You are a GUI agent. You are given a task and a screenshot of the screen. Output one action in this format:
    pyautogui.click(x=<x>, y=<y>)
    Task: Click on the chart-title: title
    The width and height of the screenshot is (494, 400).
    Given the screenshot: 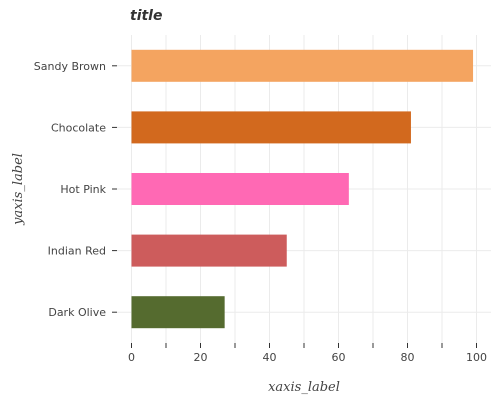 What is the action you would take?
    pyautogui.click(x=146, y=16)
    